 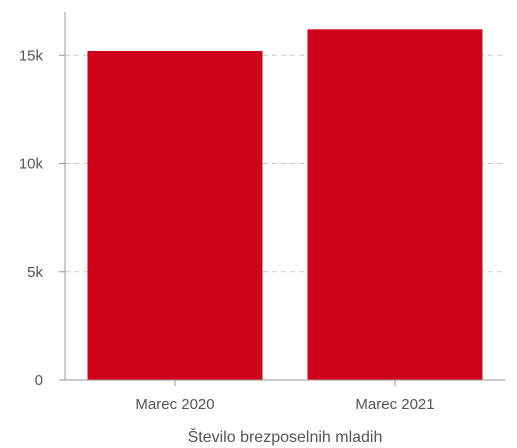 I want to click on y-tick-label: 10k, so click(x=31, y=164).